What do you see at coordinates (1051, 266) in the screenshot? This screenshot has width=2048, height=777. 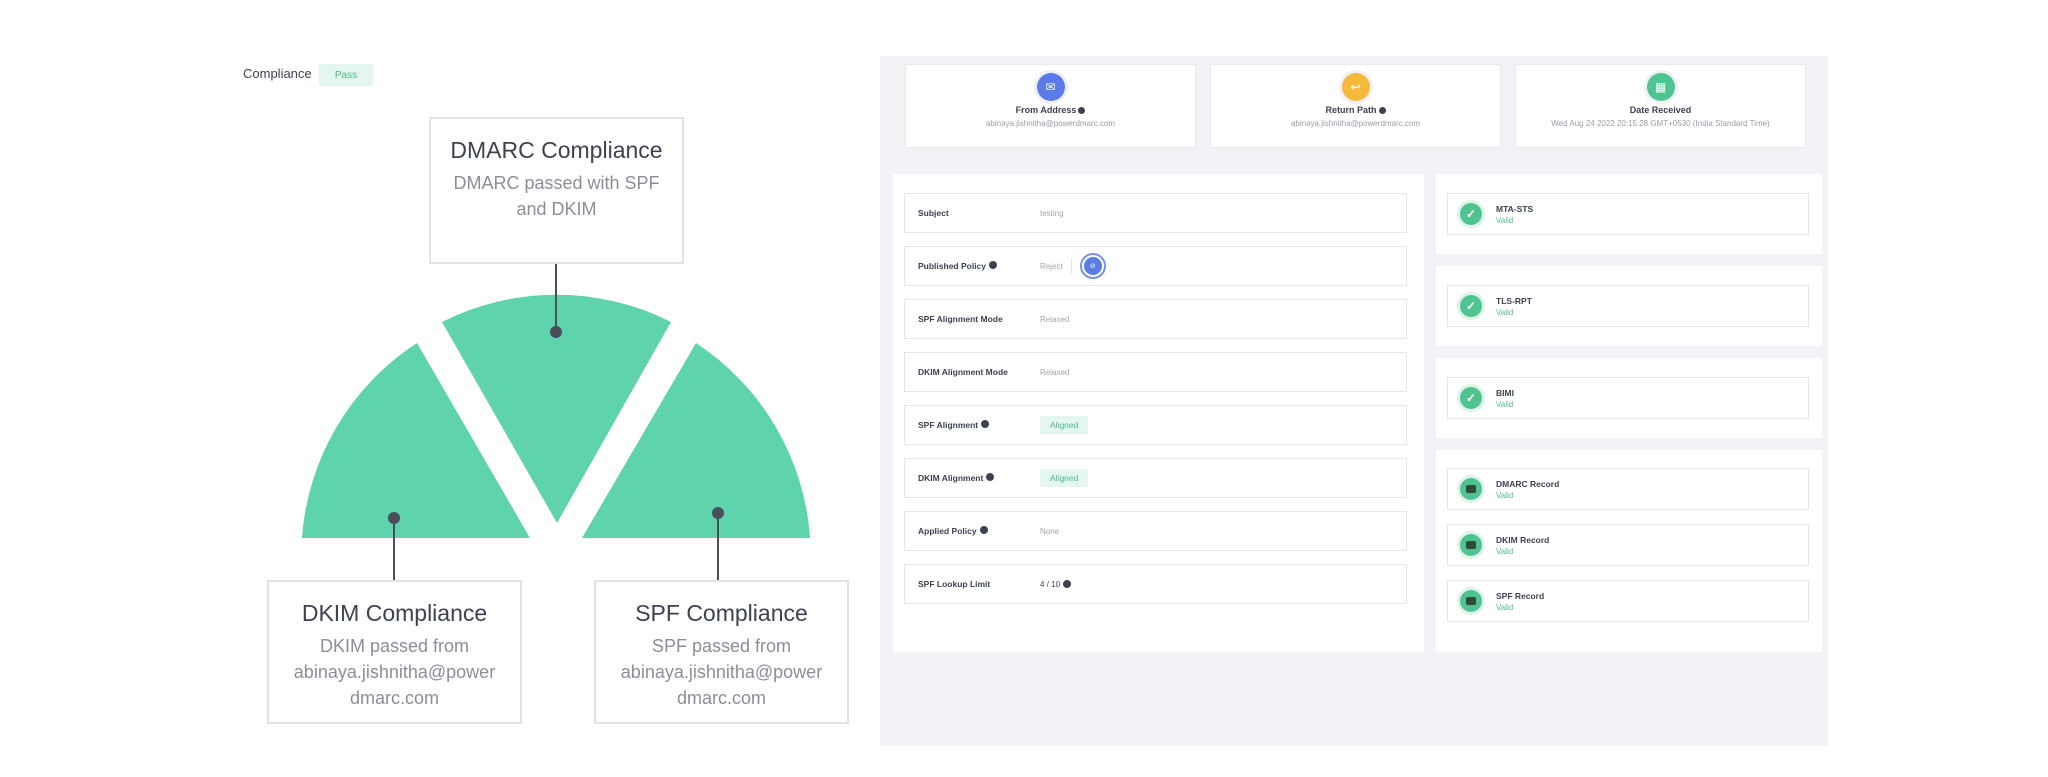 I see `published-policy-value: Reject` at bounding box center [1051, 266].